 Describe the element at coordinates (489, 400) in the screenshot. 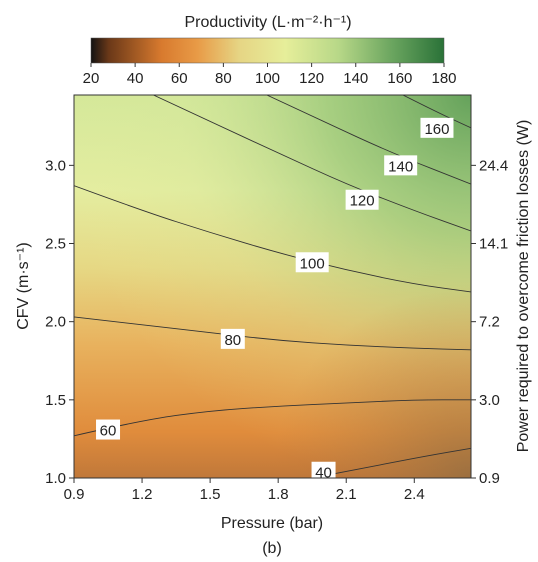

I see `y2-tick-label: 3.0` at that location.